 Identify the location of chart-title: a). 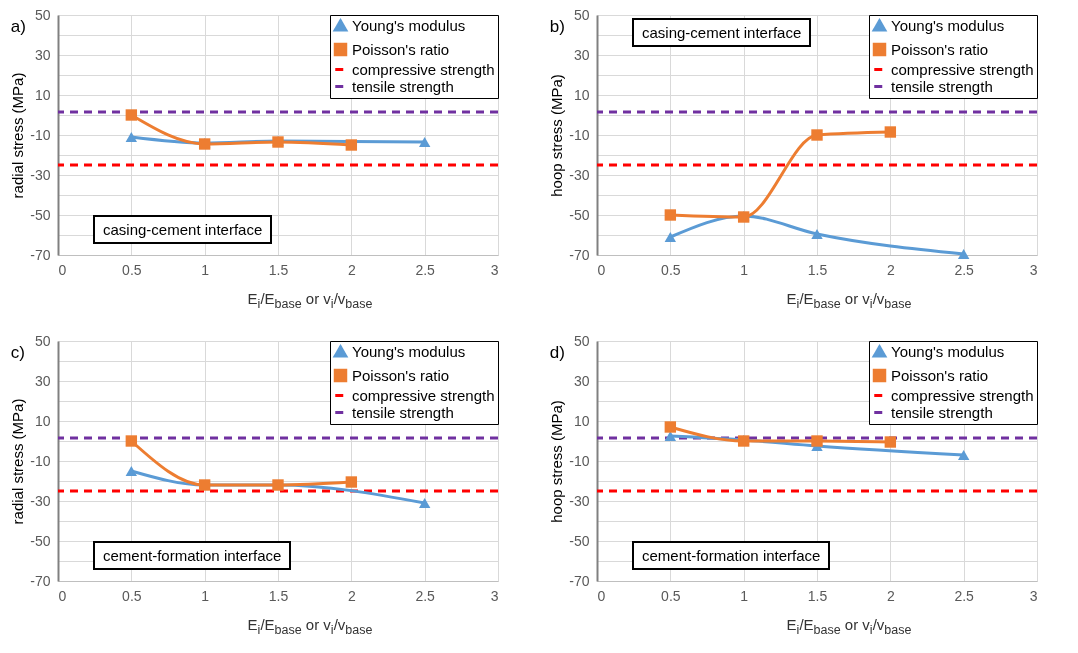
(18, 26).